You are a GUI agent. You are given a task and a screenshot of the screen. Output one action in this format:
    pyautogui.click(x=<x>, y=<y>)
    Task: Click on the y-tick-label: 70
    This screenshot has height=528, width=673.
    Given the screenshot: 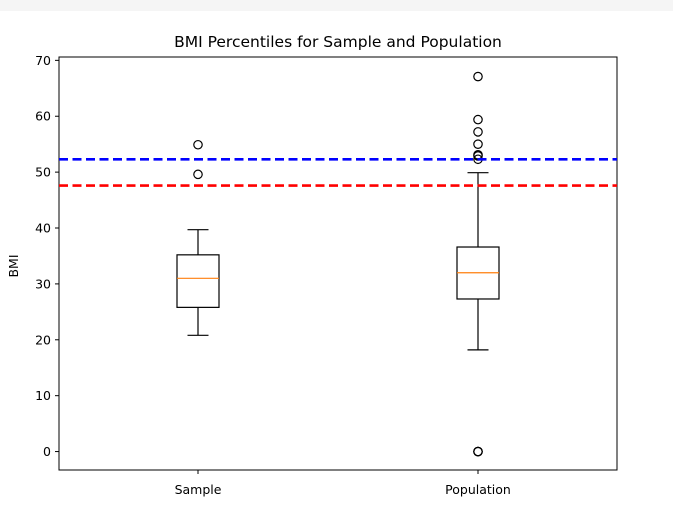 What is the action you would take?
    pyautogui.click(x=43, y=60)
    